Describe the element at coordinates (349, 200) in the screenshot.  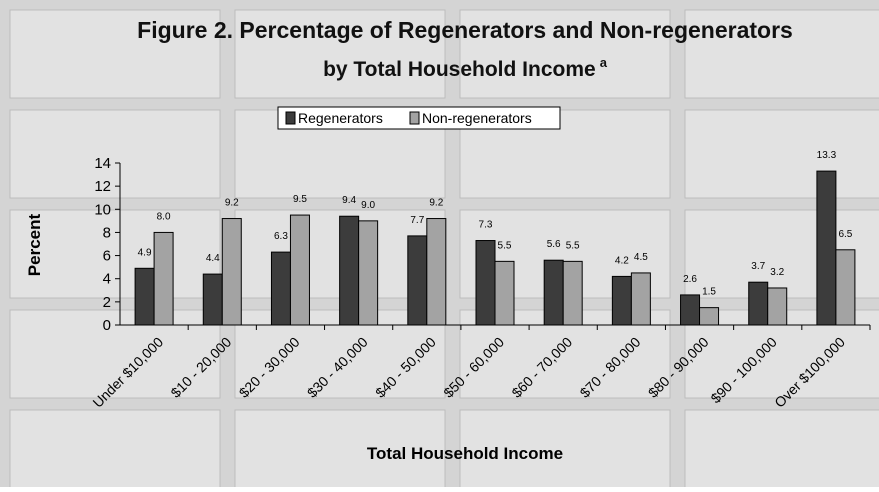
I see `value-label: 9.4` at that location.